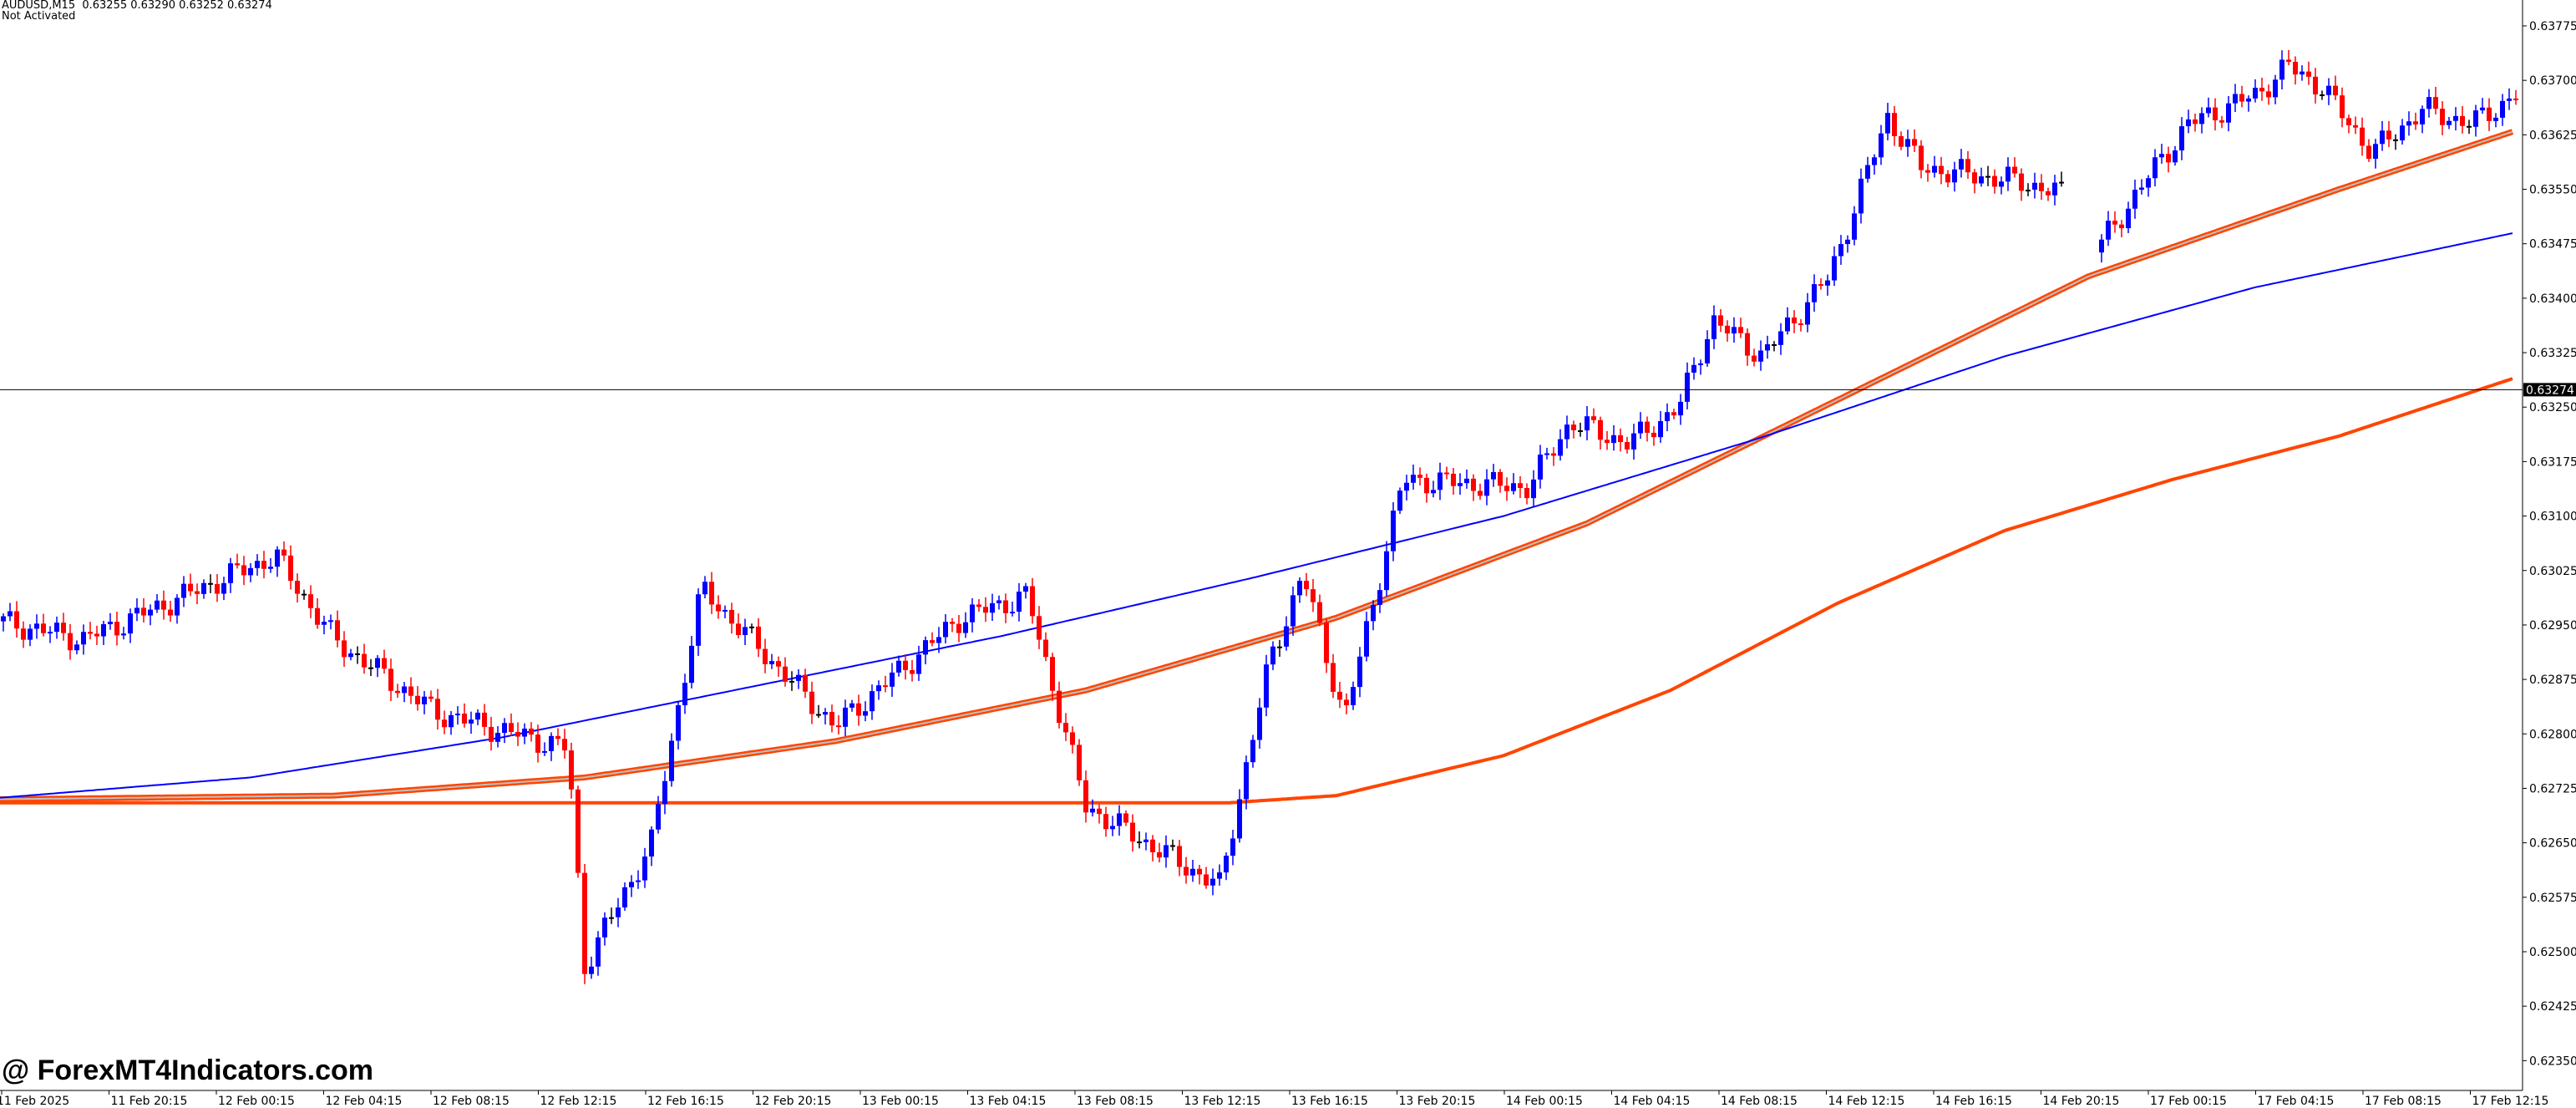 This screenshot has width=2576, height=1108. I want to click on time-tick-label: 11 Feb 20:15, so click(149, 1101).